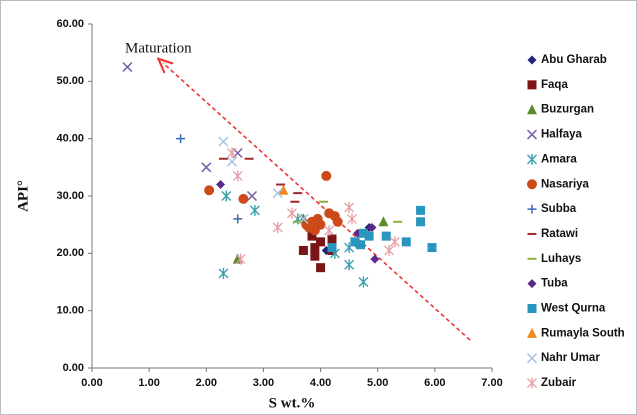  What do you see at coordinates (70, 311) in the screenshot?
I see `y-tick-label: 10.00` at bounding box center [70, 311].